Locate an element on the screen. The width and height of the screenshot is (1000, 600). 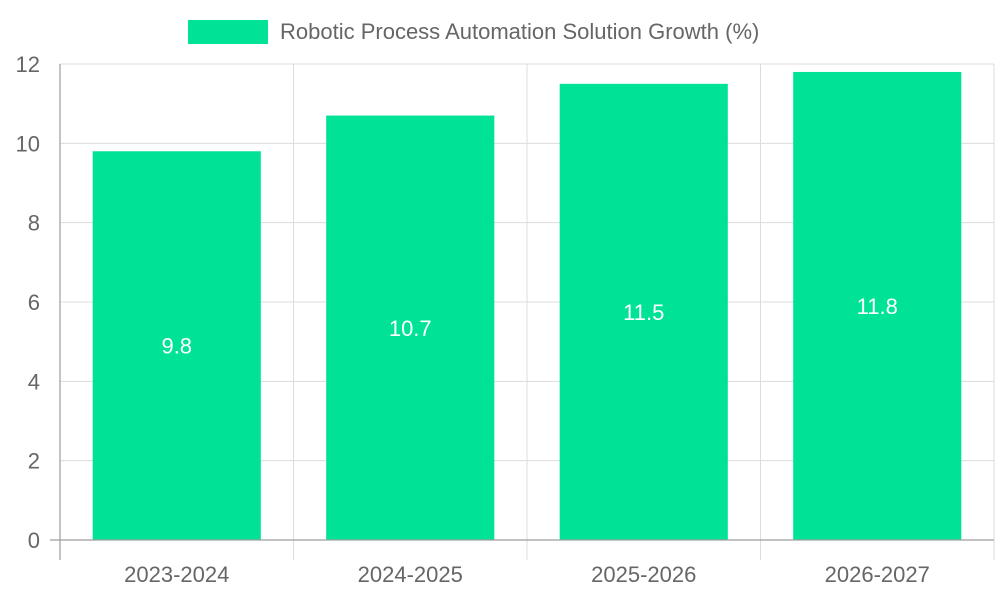
bar-data-label: 10.7 is located at coordinates (410, 328).